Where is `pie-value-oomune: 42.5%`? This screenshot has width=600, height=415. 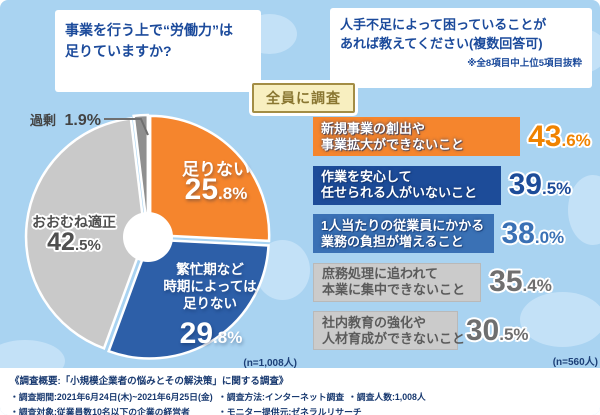
pie-value-oomune: 42.5% is located at coordinates (74, 242).